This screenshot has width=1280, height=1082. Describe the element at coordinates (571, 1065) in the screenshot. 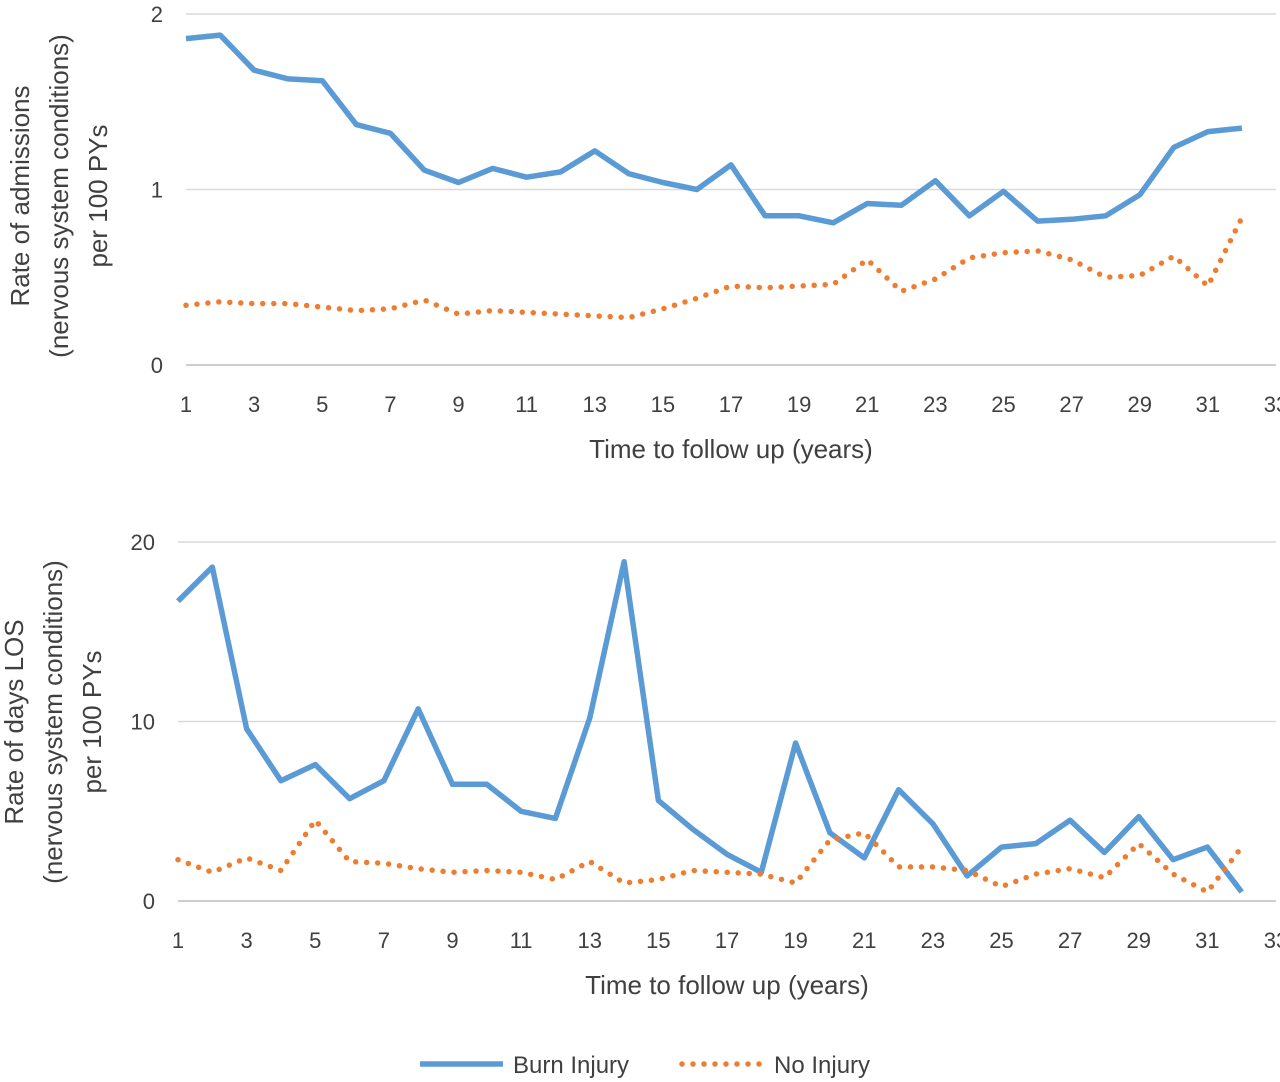

I see `legend-label: Burn Injury` at that location.